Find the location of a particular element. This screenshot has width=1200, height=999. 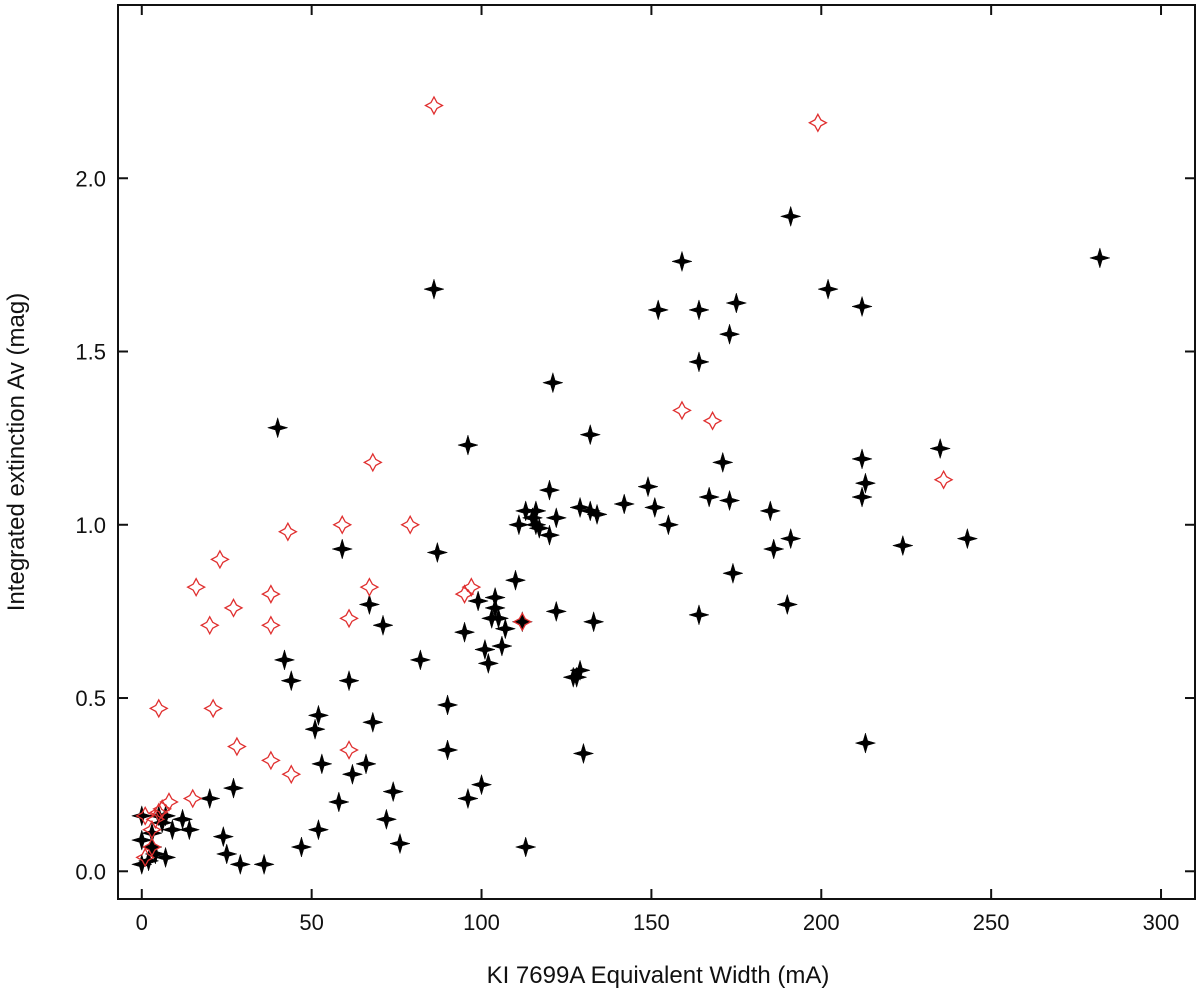

y-tick-label: 0.0 is located at coordinates (90, 871).